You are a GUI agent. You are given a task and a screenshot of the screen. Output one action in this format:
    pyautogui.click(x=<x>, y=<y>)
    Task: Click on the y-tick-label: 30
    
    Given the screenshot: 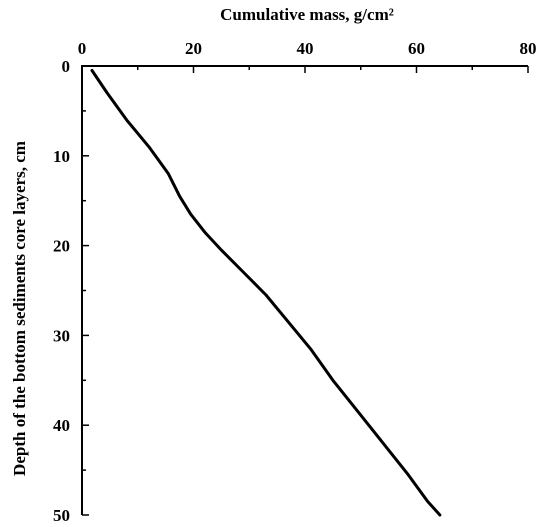 What is the action you would take?
    pyautogui.click(x=61, y=335)
    